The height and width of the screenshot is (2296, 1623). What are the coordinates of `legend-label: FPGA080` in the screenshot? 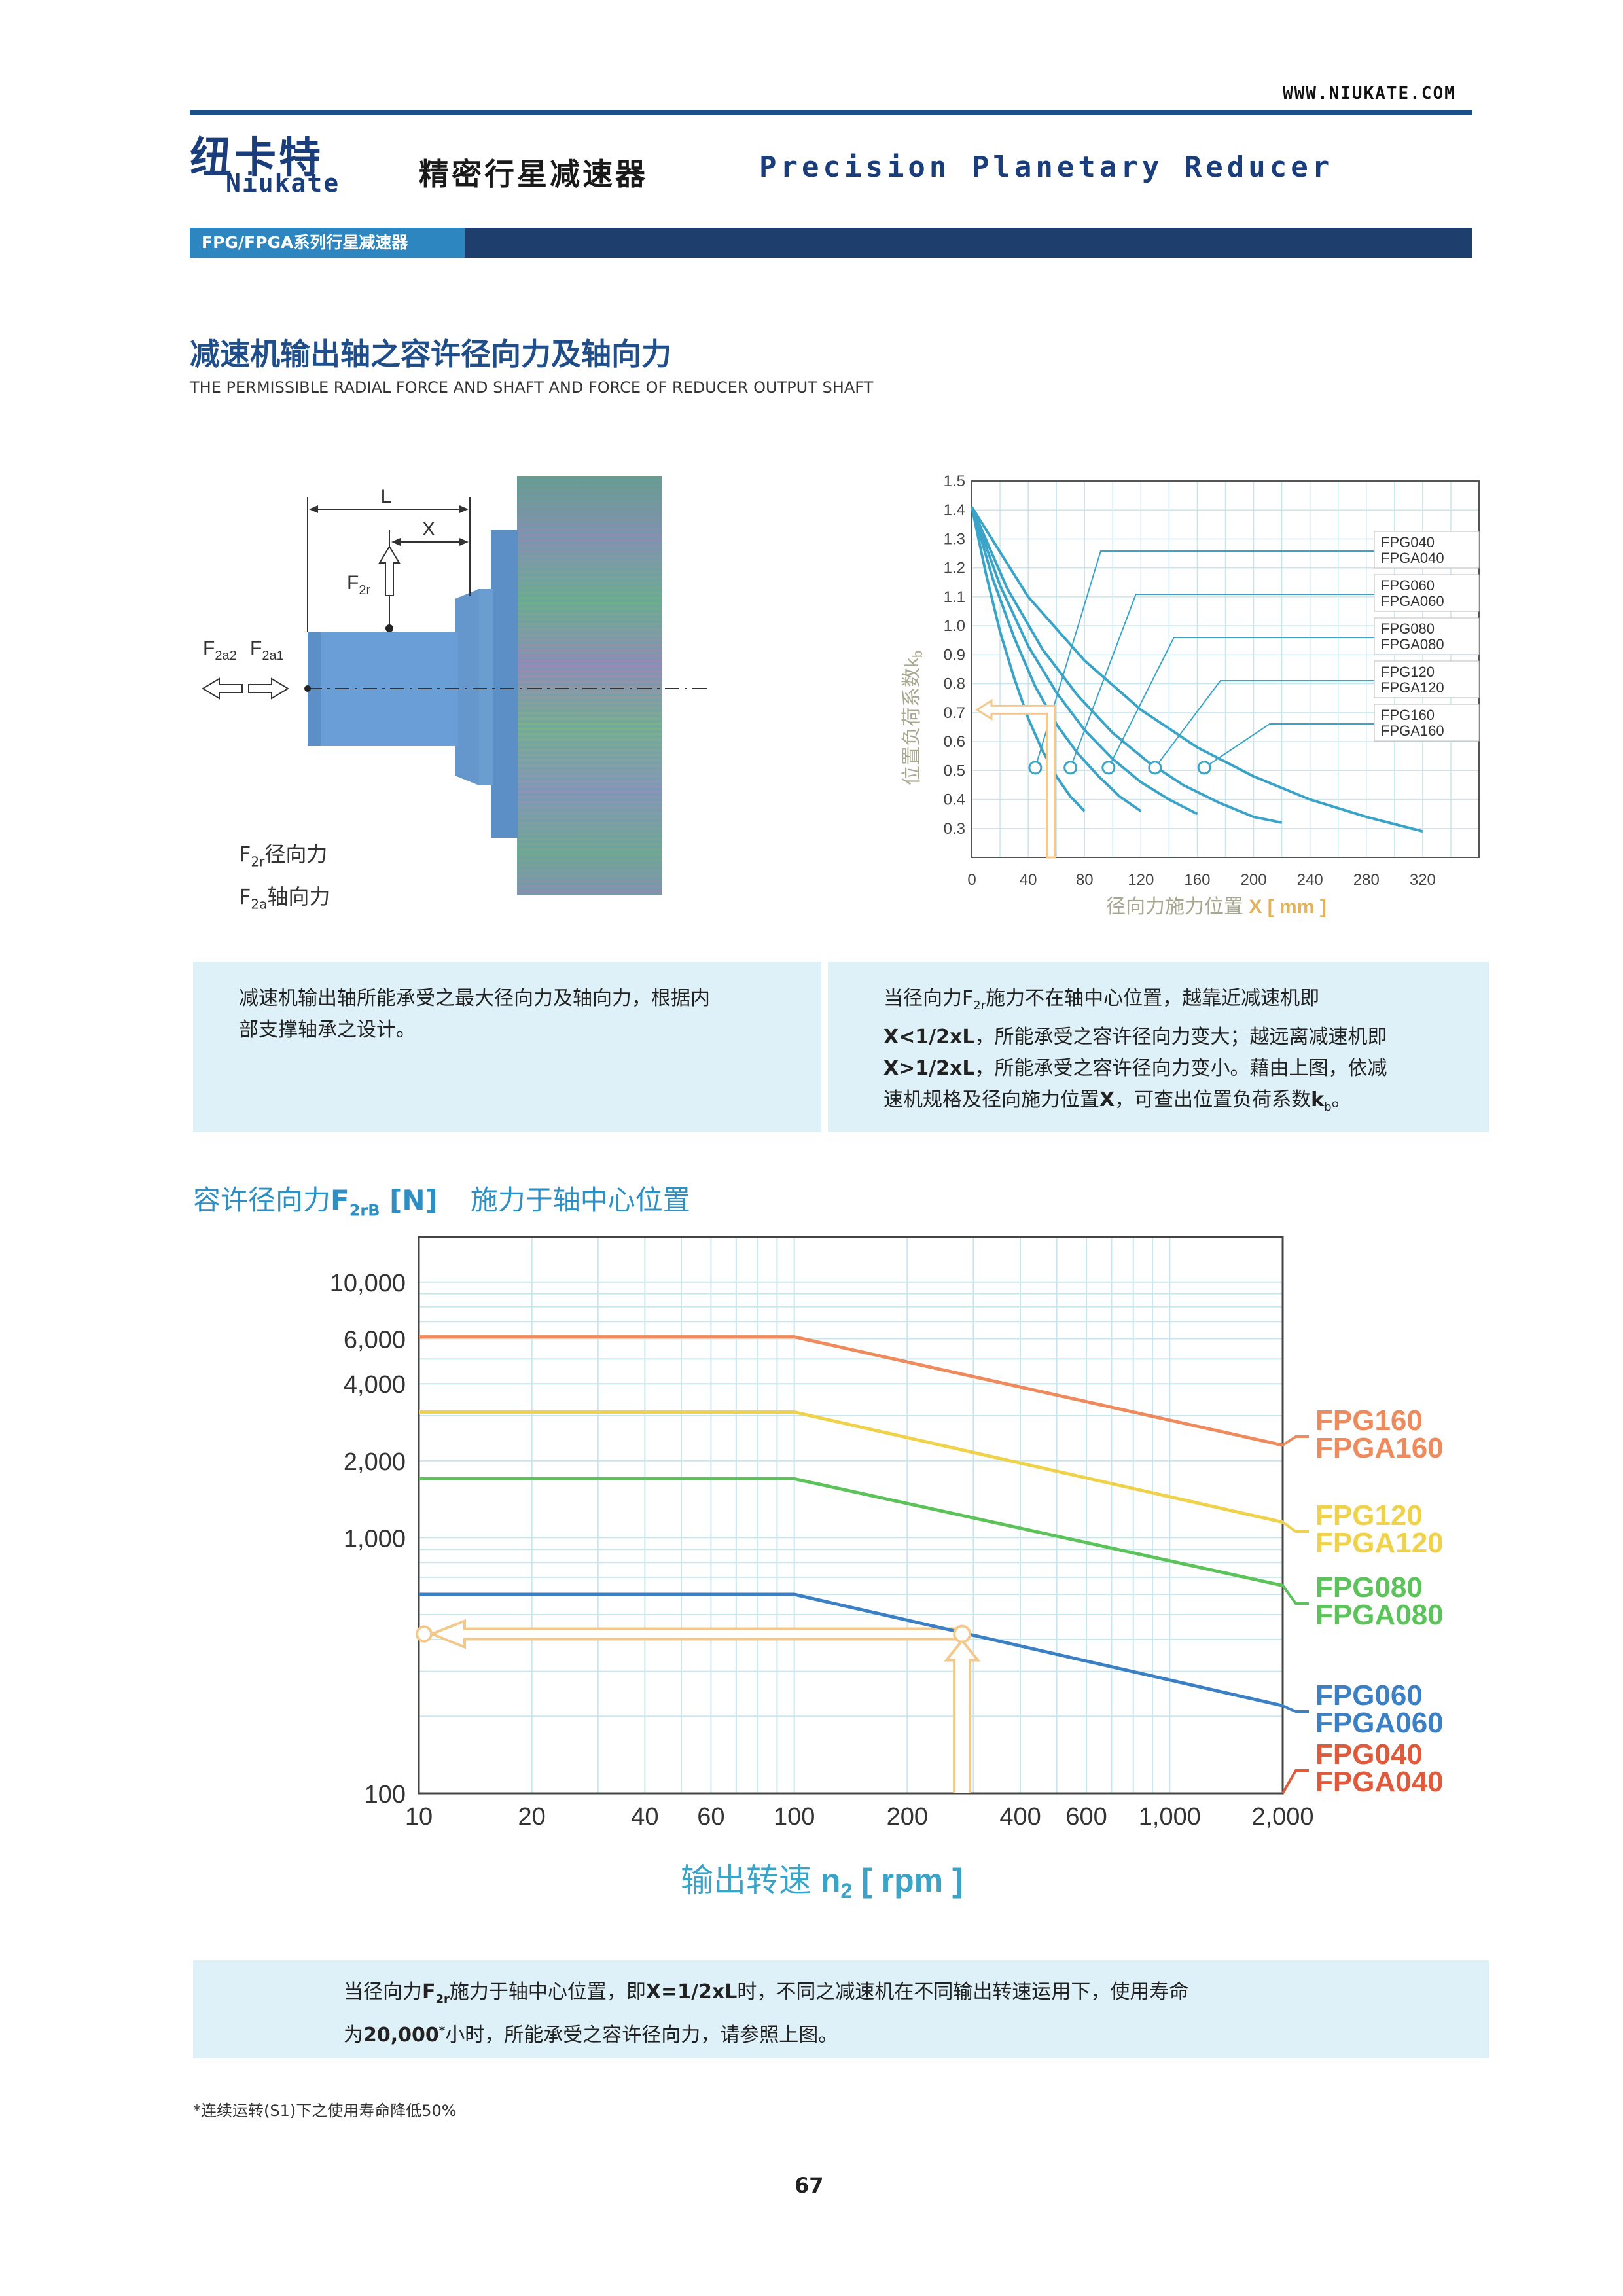 It's located at (1380, 1615).